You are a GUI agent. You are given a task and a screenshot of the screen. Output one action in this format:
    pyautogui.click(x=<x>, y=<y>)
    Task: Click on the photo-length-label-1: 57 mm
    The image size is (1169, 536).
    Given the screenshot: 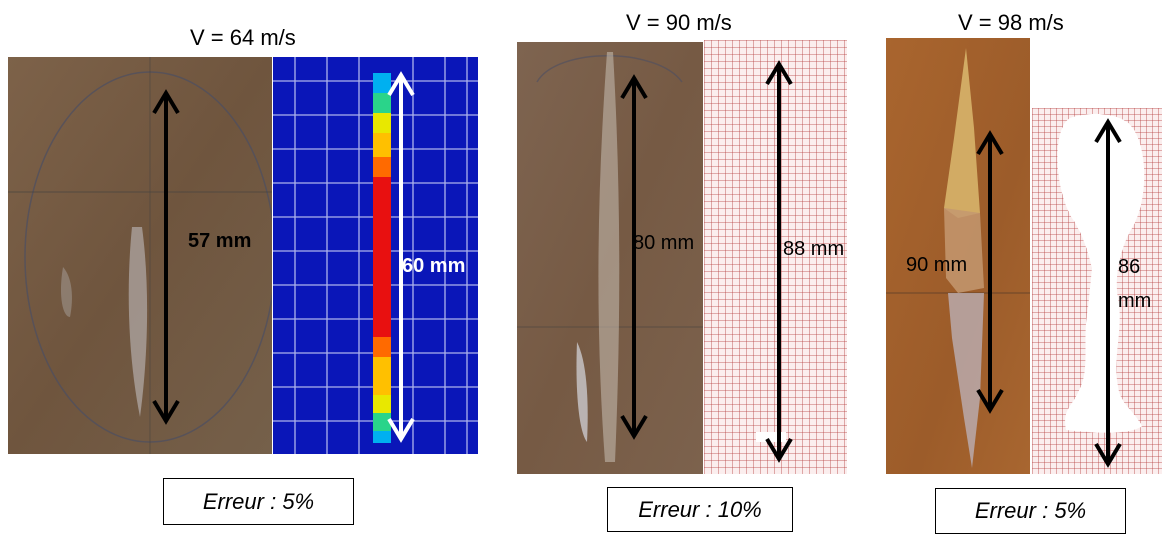 What is the action you would take?
    pyautogui.click(x=220, y=241)
    